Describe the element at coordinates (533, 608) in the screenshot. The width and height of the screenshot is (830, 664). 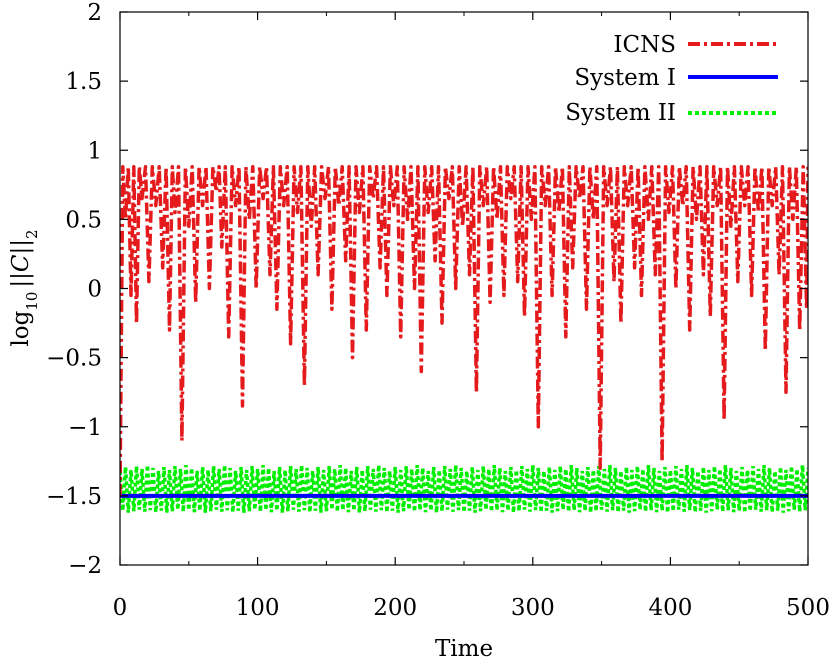
I see `x-tick-label-300: 300` at that location.